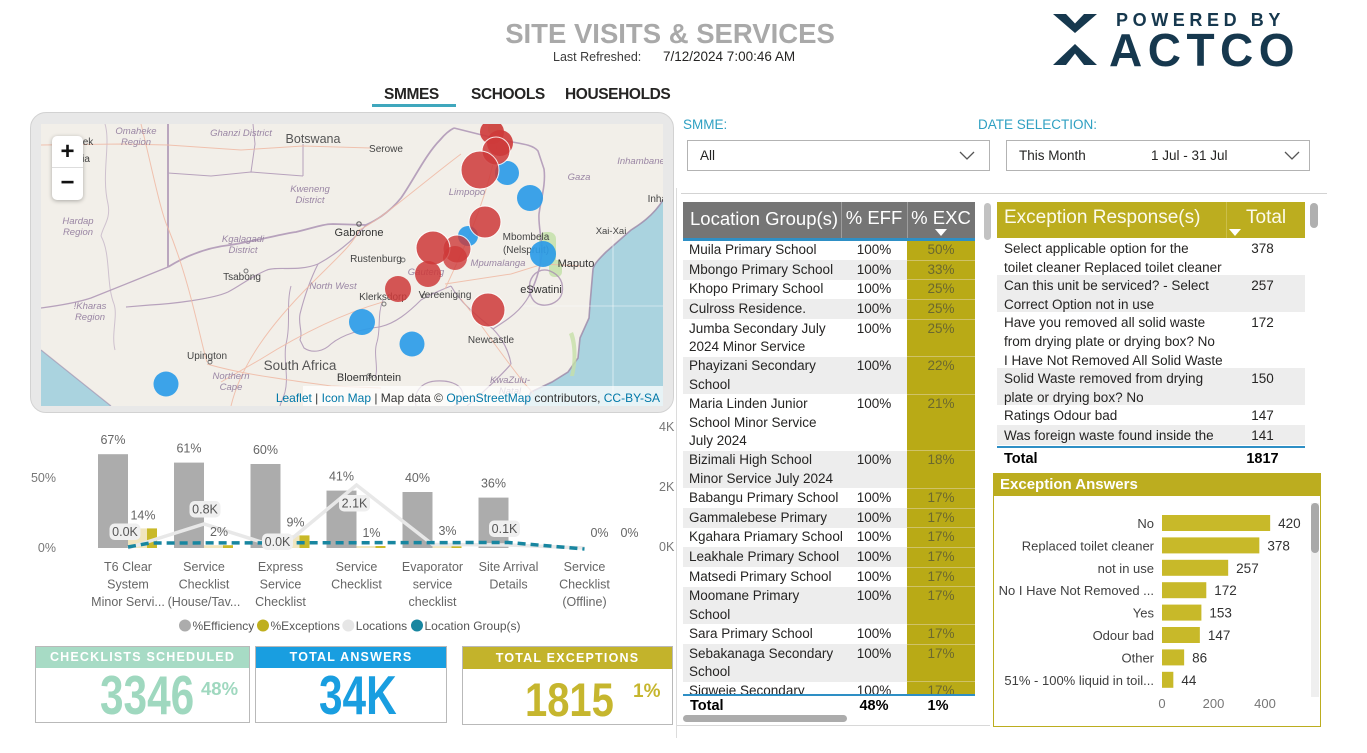 The width and height of the screenshot is (1367, 753). I want to click on svg-text: No, so click(1145, 523).